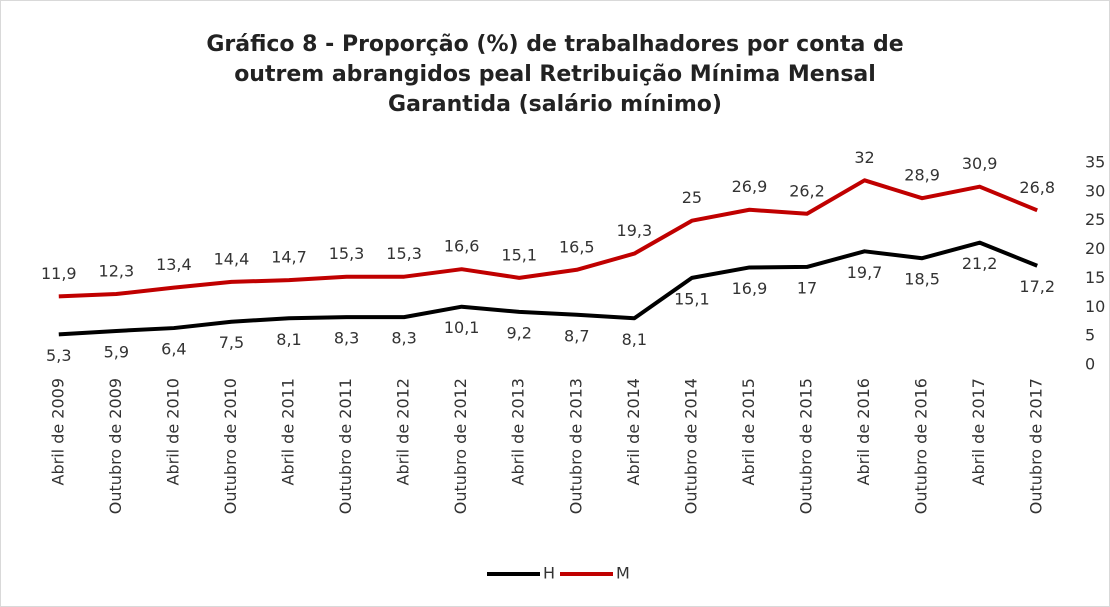 This screenshot has width=1110, height=607. Describe the element at coordinates (462, 246) in the screenshot. I see `data-label: 16,6` at that location.